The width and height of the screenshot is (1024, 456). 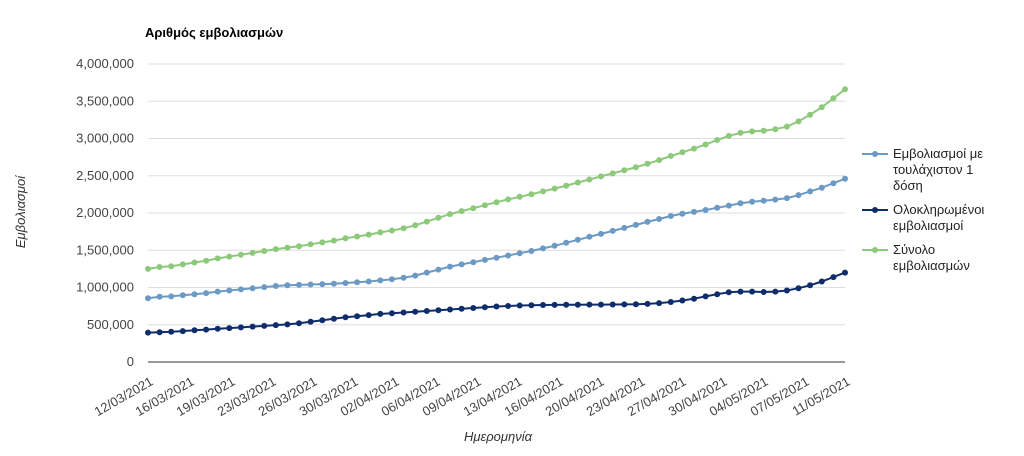 I want to click on legend-item: Ολοκληρωμένοι εμβολιασμοί, so click(x=923, y=217).